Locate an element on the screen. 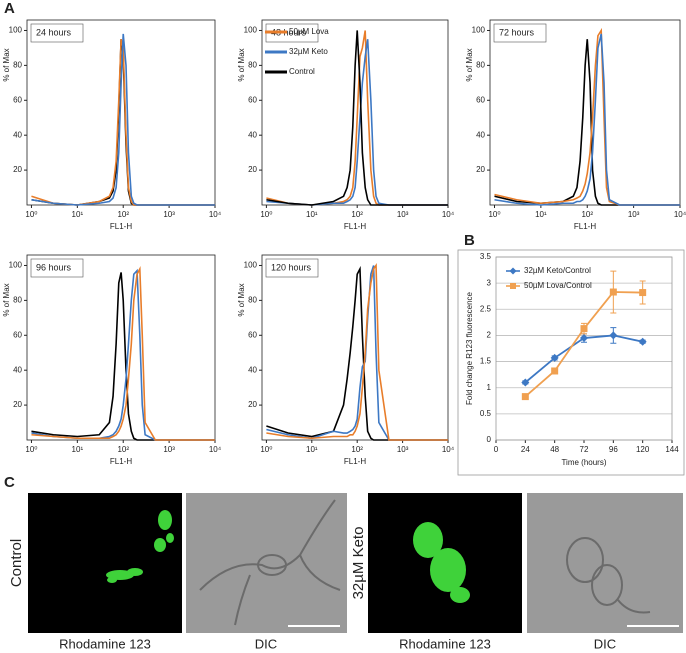 Image resolution: width=686 pixels, height=653 pixels. y-tick-label: 1 is located at coordinates (489, 387).